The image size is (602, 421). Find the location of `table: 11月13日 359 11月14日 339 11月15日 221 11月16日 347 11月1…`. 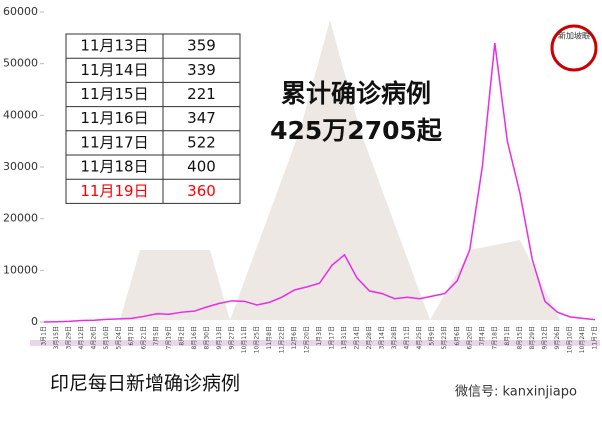

table: 11月13日 359 11月14日 339 11月15日 221 11月16日 347 11月1… is located at coordinates (153, 118).